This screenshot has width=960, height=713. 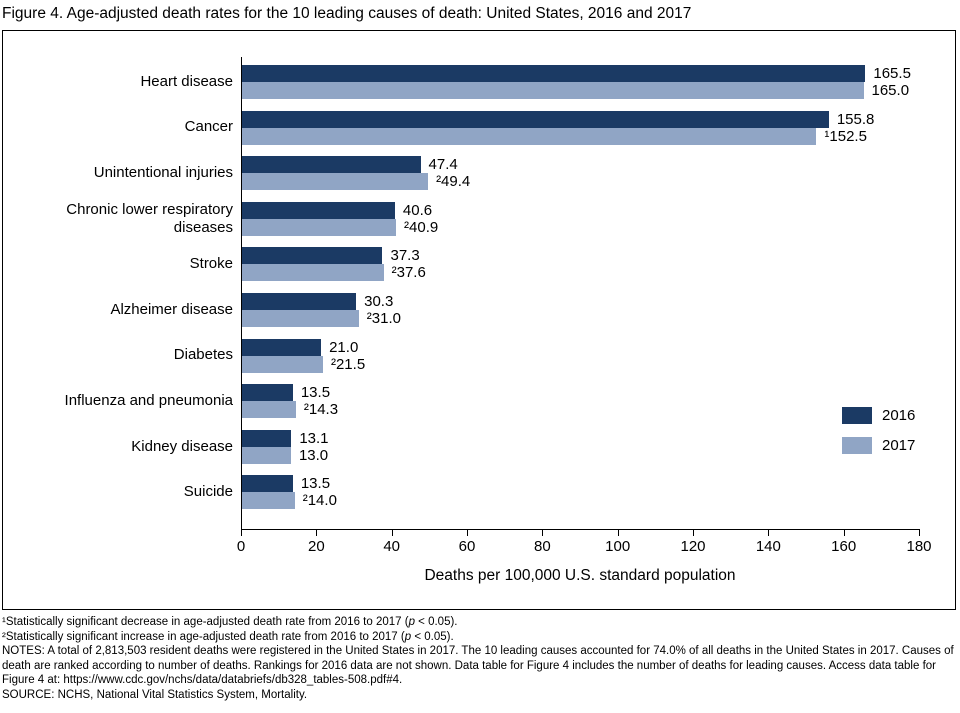 What do you see at coordinates (148, 401) in the screenshot?
I see `category-label: Influenza and pneumonia` at bounding box center [148, 401].